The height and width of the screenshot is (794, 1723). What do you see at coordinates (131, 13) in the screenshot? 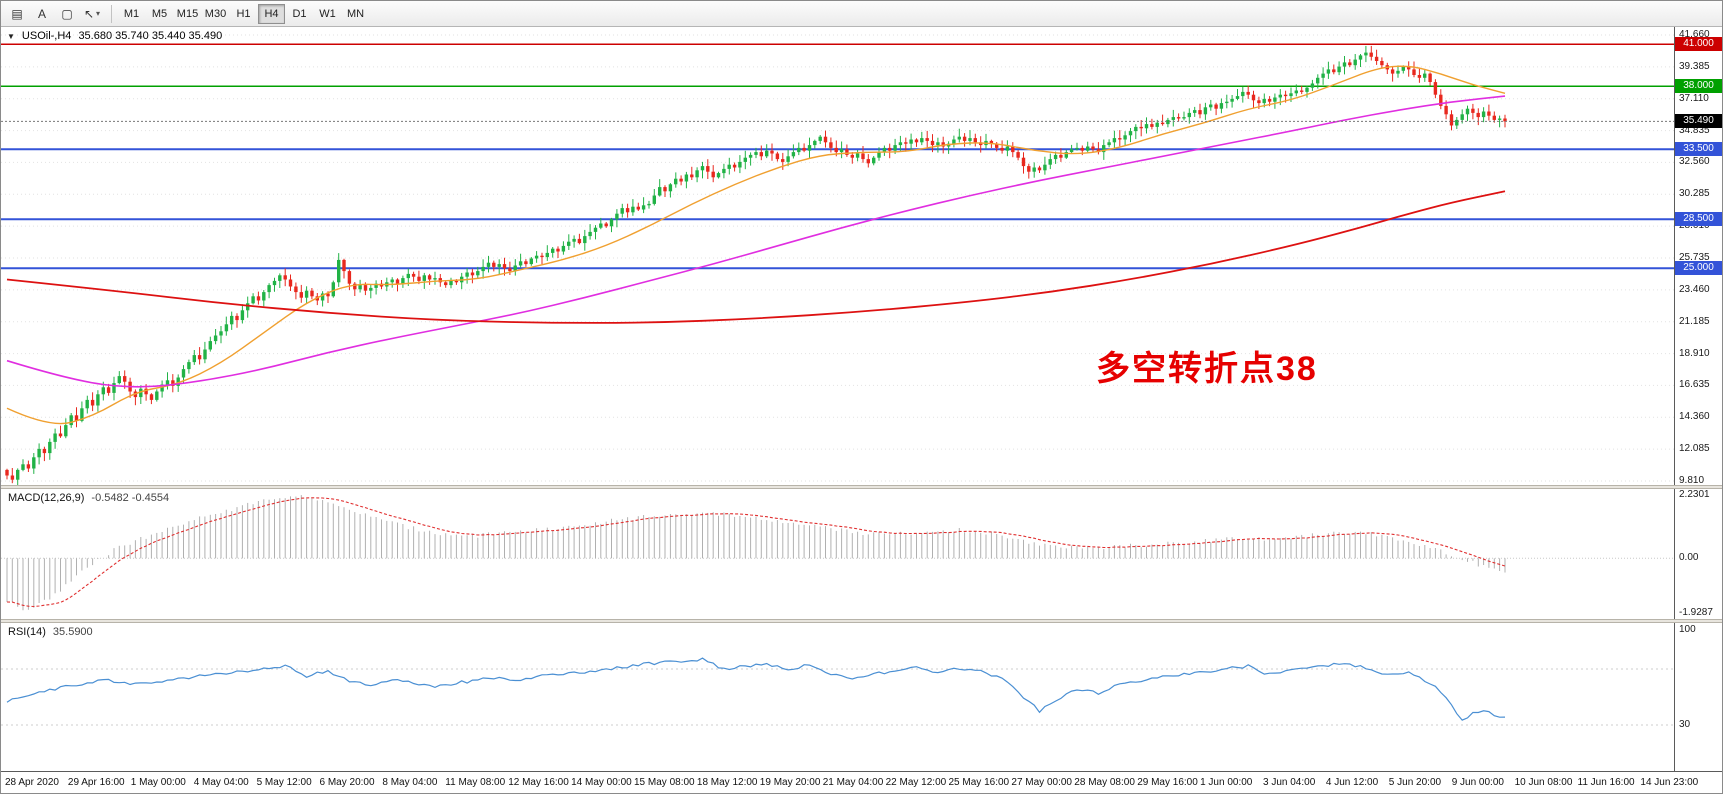
I see `timeframe-button-m1: M1` at bounding box center [131, 13].